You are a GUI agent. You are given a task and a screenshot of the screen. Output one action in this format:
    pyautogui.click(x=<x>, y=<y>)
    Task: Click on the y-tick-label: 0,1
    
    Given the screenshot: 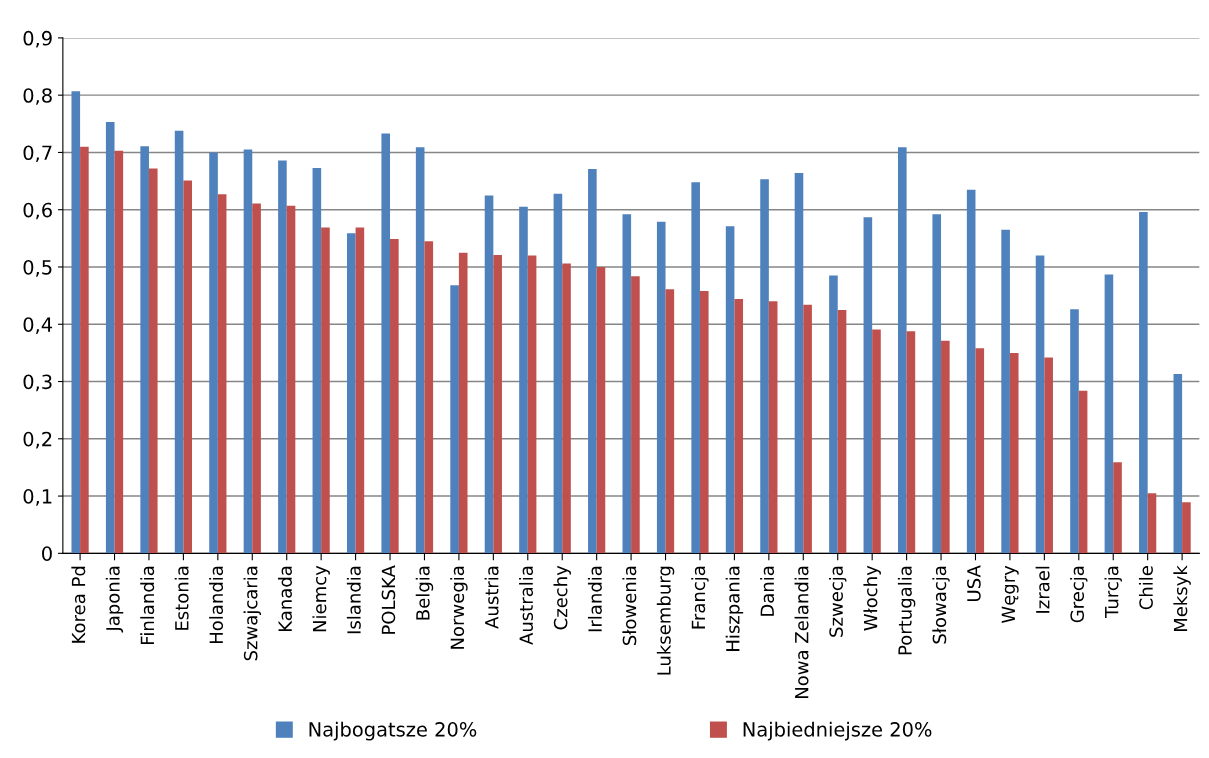 What is the action you would take?
    pyautogui.click(x=37, y=497)
    